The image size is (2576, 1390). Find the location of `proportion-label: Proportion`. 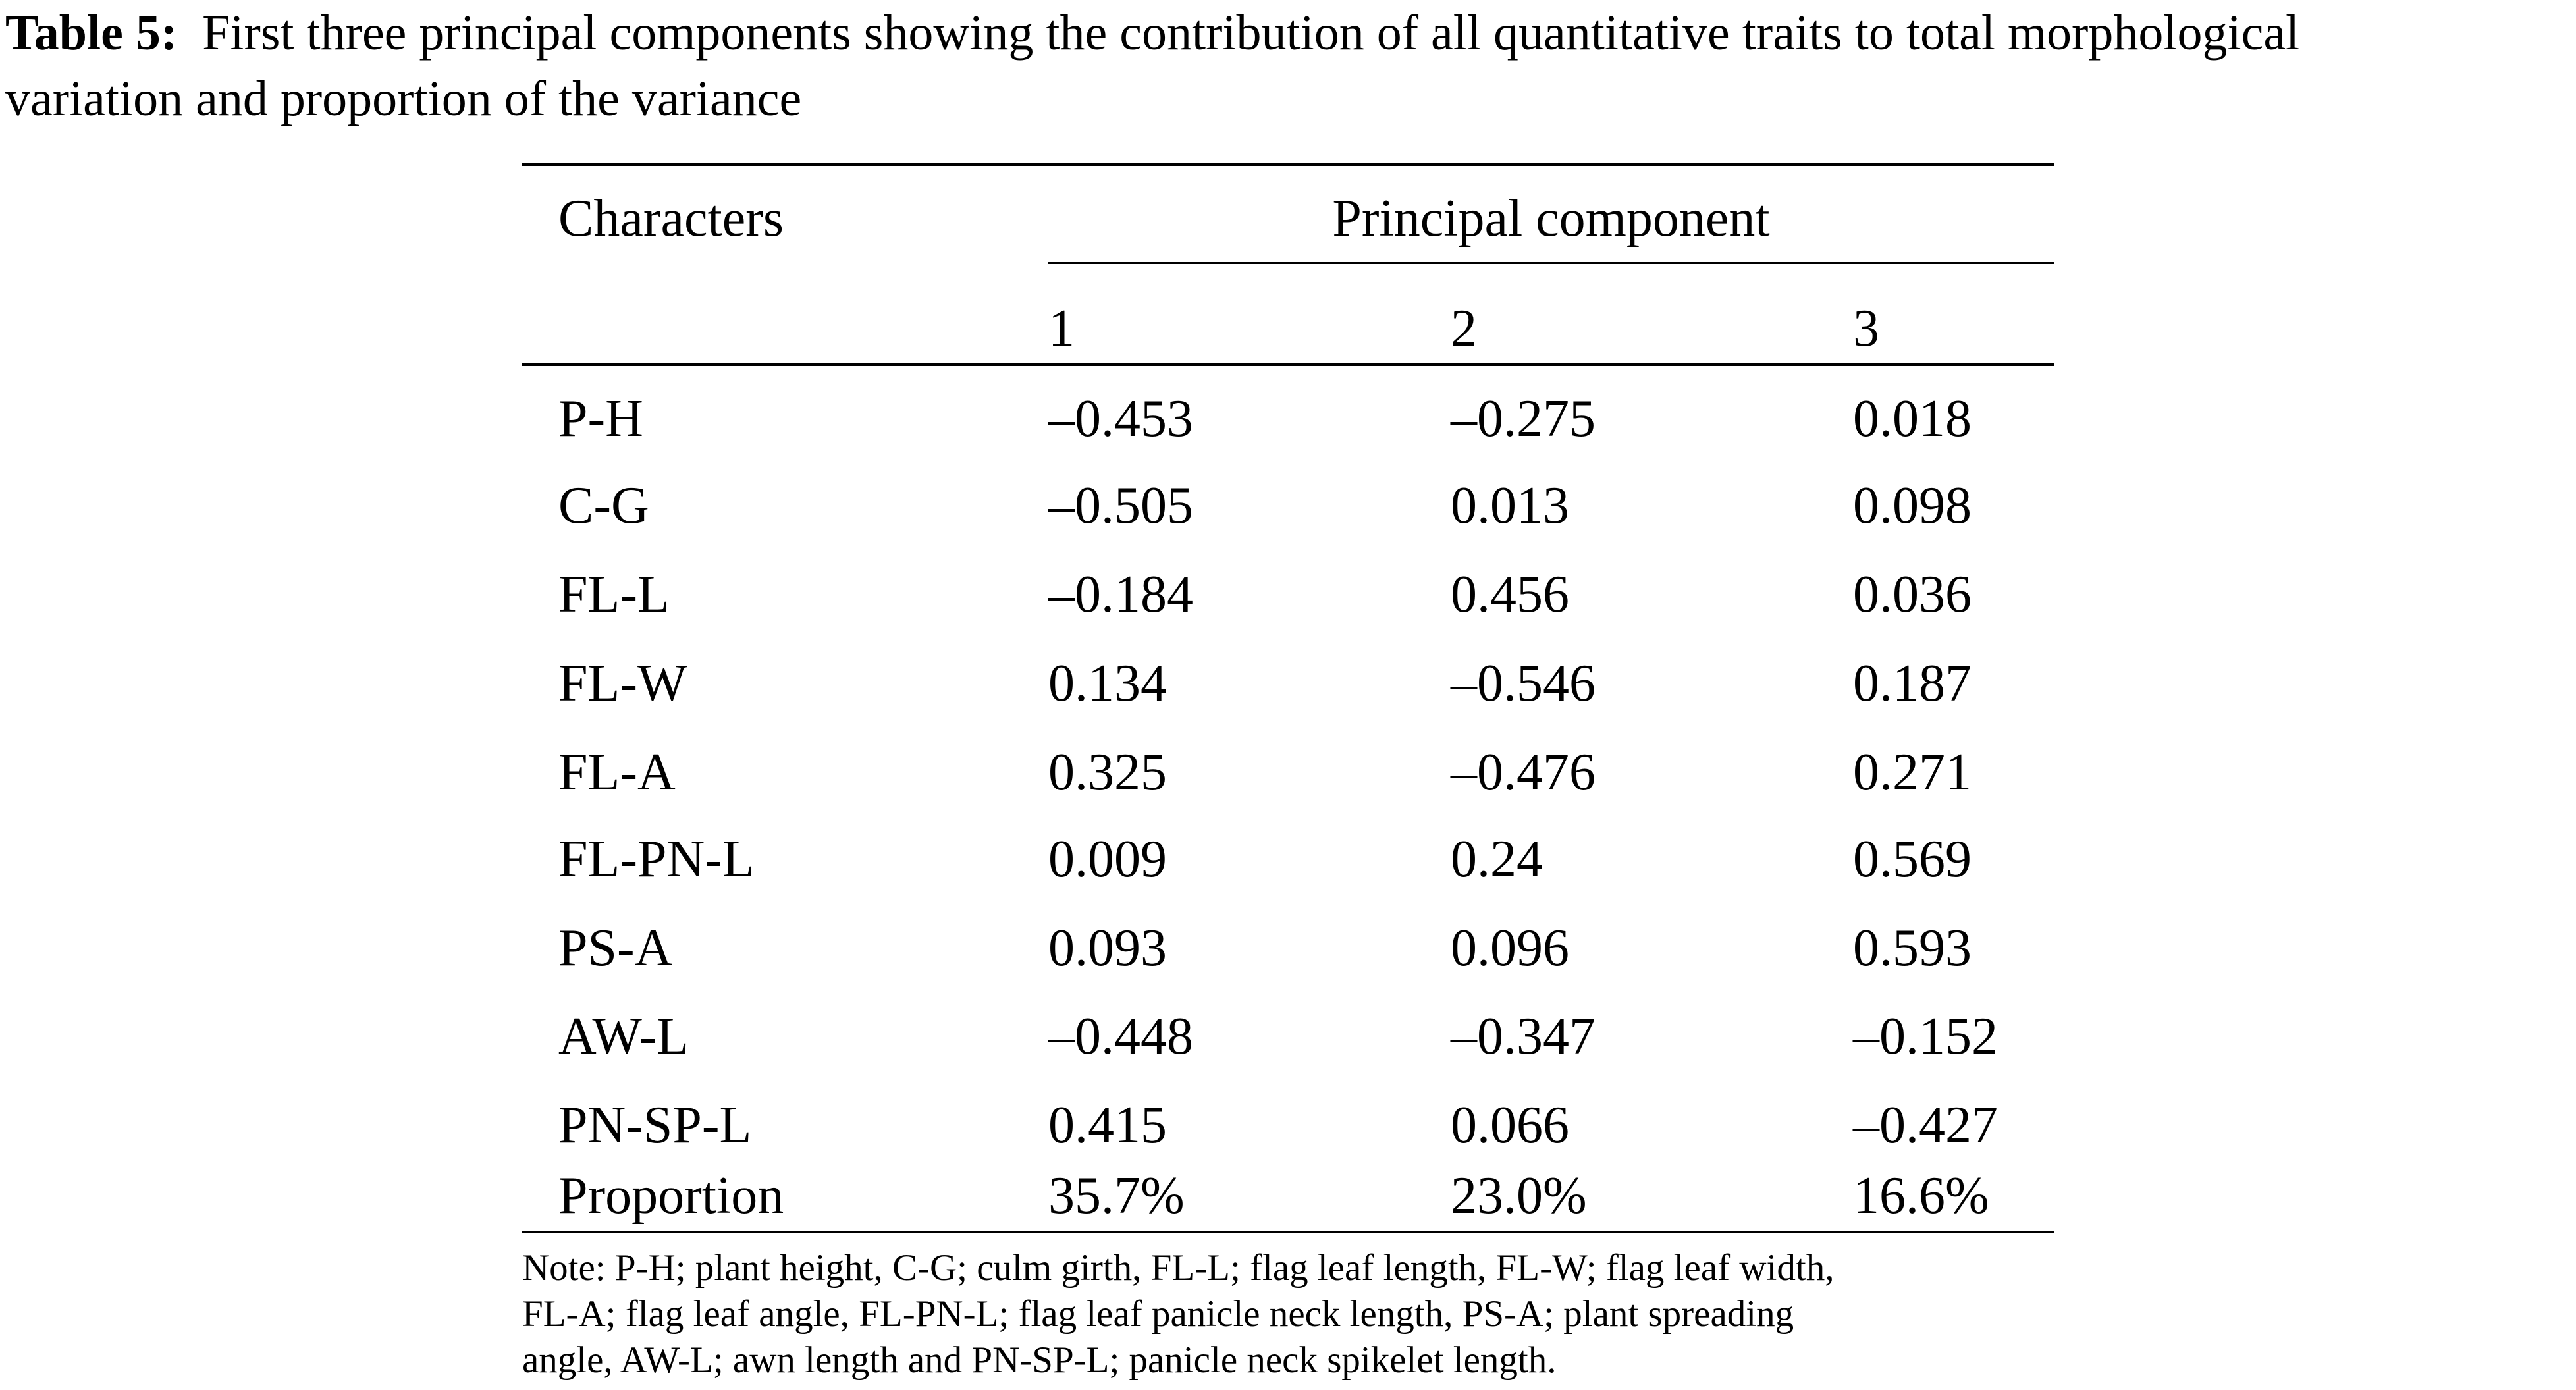

proportion-label: Proportion is located at coordinates (671, 1196).